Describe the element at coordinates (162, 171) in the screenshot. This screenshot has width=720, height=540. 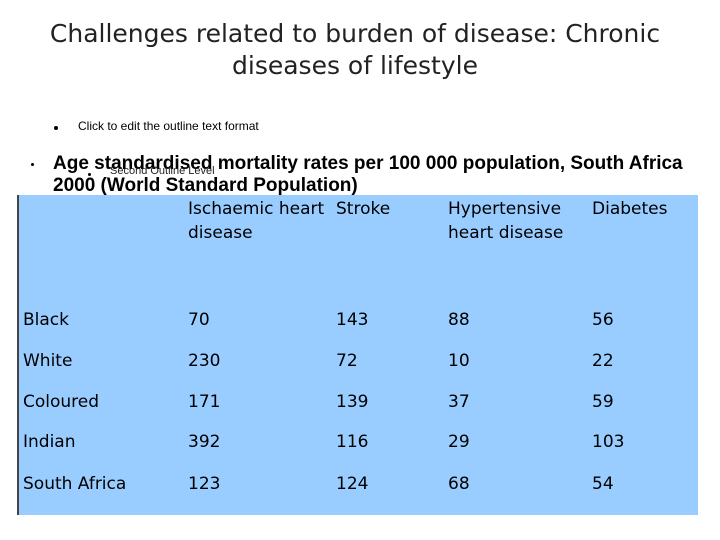
I see `outline-placeholder-level-2: Second Outline Level` at that location.